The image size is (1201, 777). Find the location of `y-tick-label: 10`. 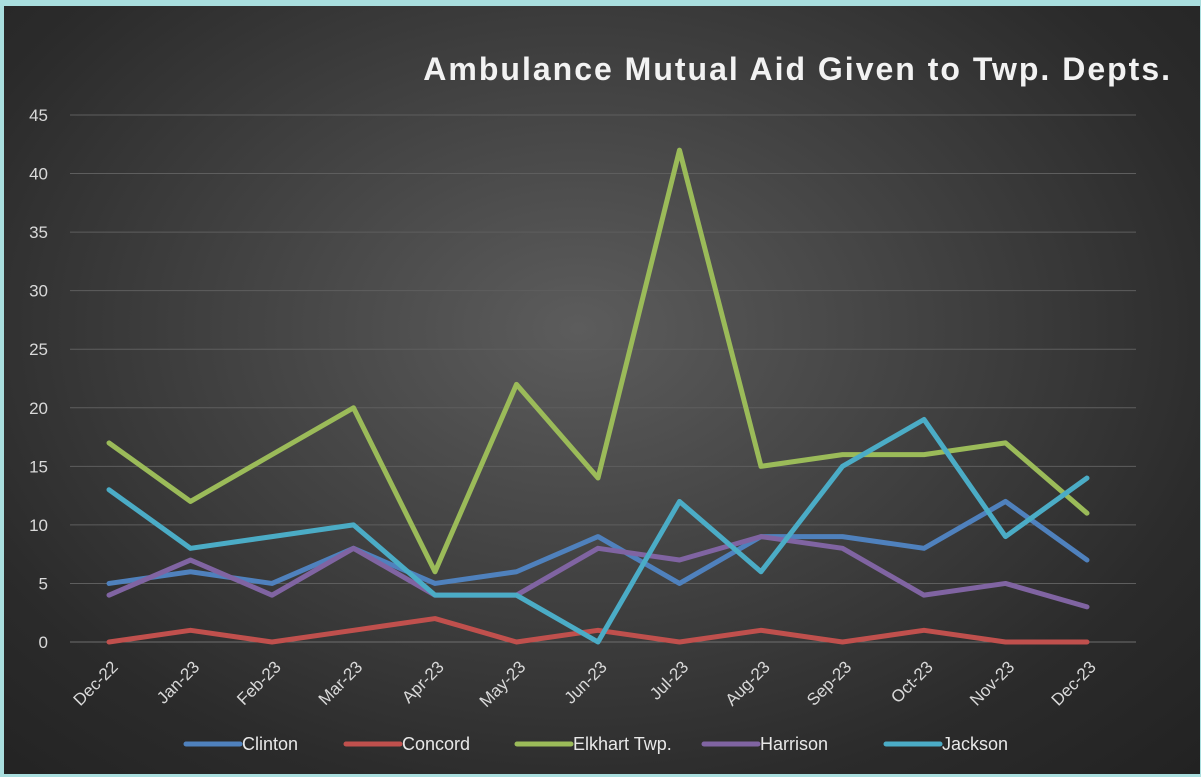

y-tick-label: 10 is located at coordinates (38, 525).